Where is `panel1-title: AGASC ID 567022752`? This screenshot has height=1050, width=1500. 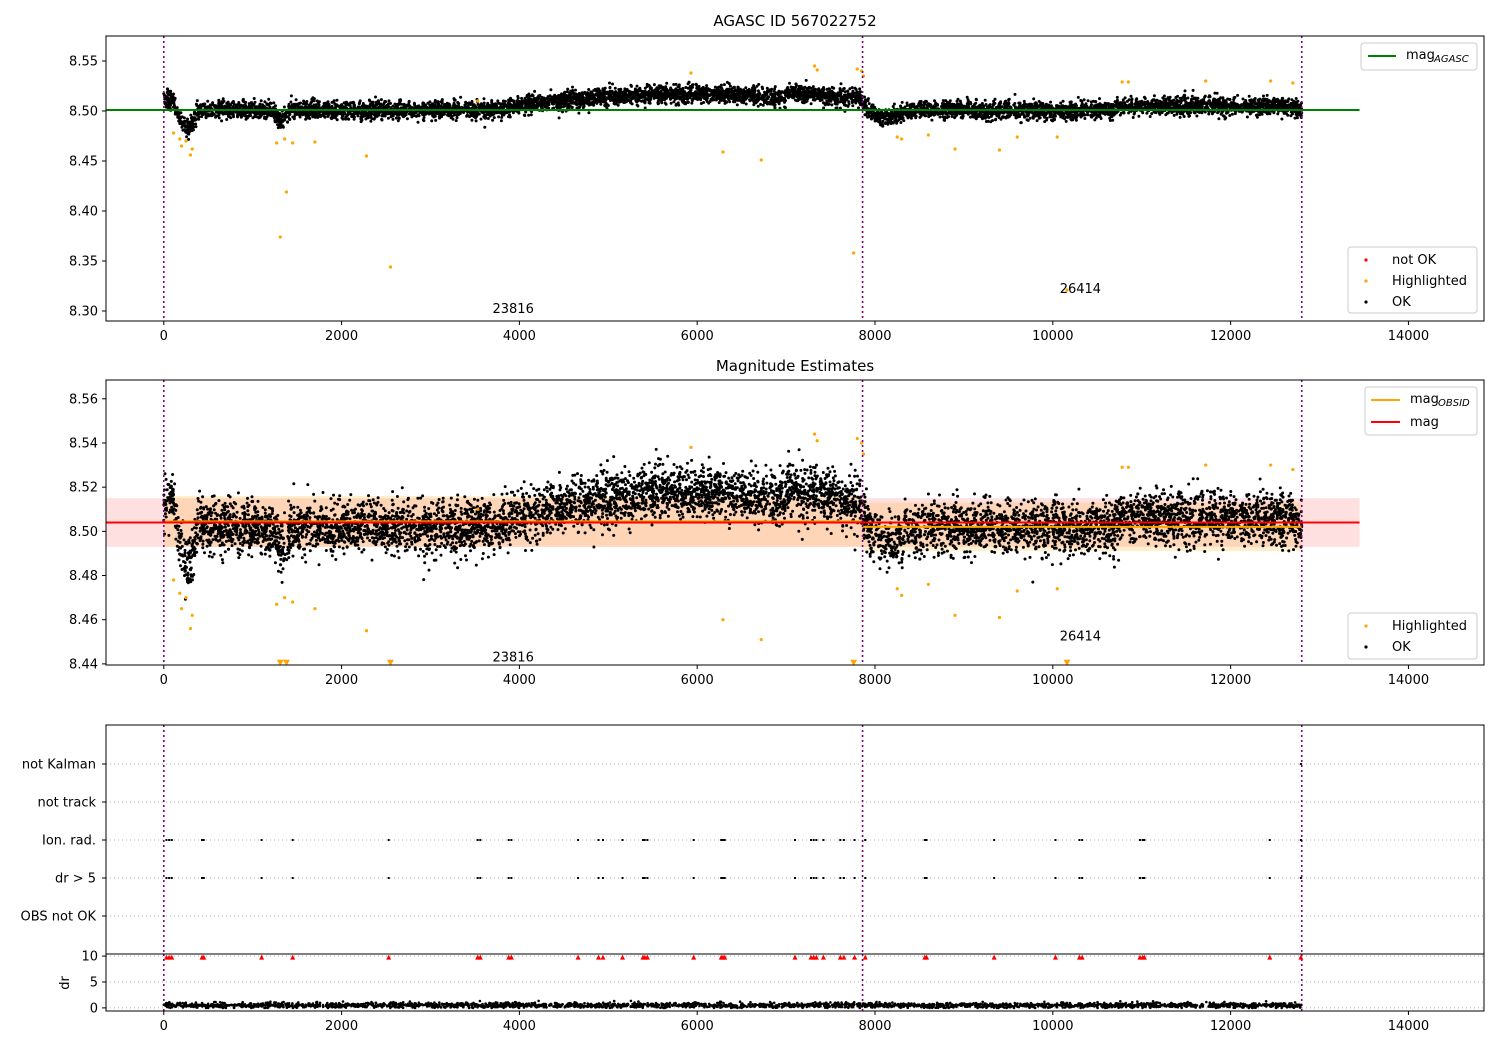
panel1-title: AGASC ID 567022752 is located at coordinates (794, 21).